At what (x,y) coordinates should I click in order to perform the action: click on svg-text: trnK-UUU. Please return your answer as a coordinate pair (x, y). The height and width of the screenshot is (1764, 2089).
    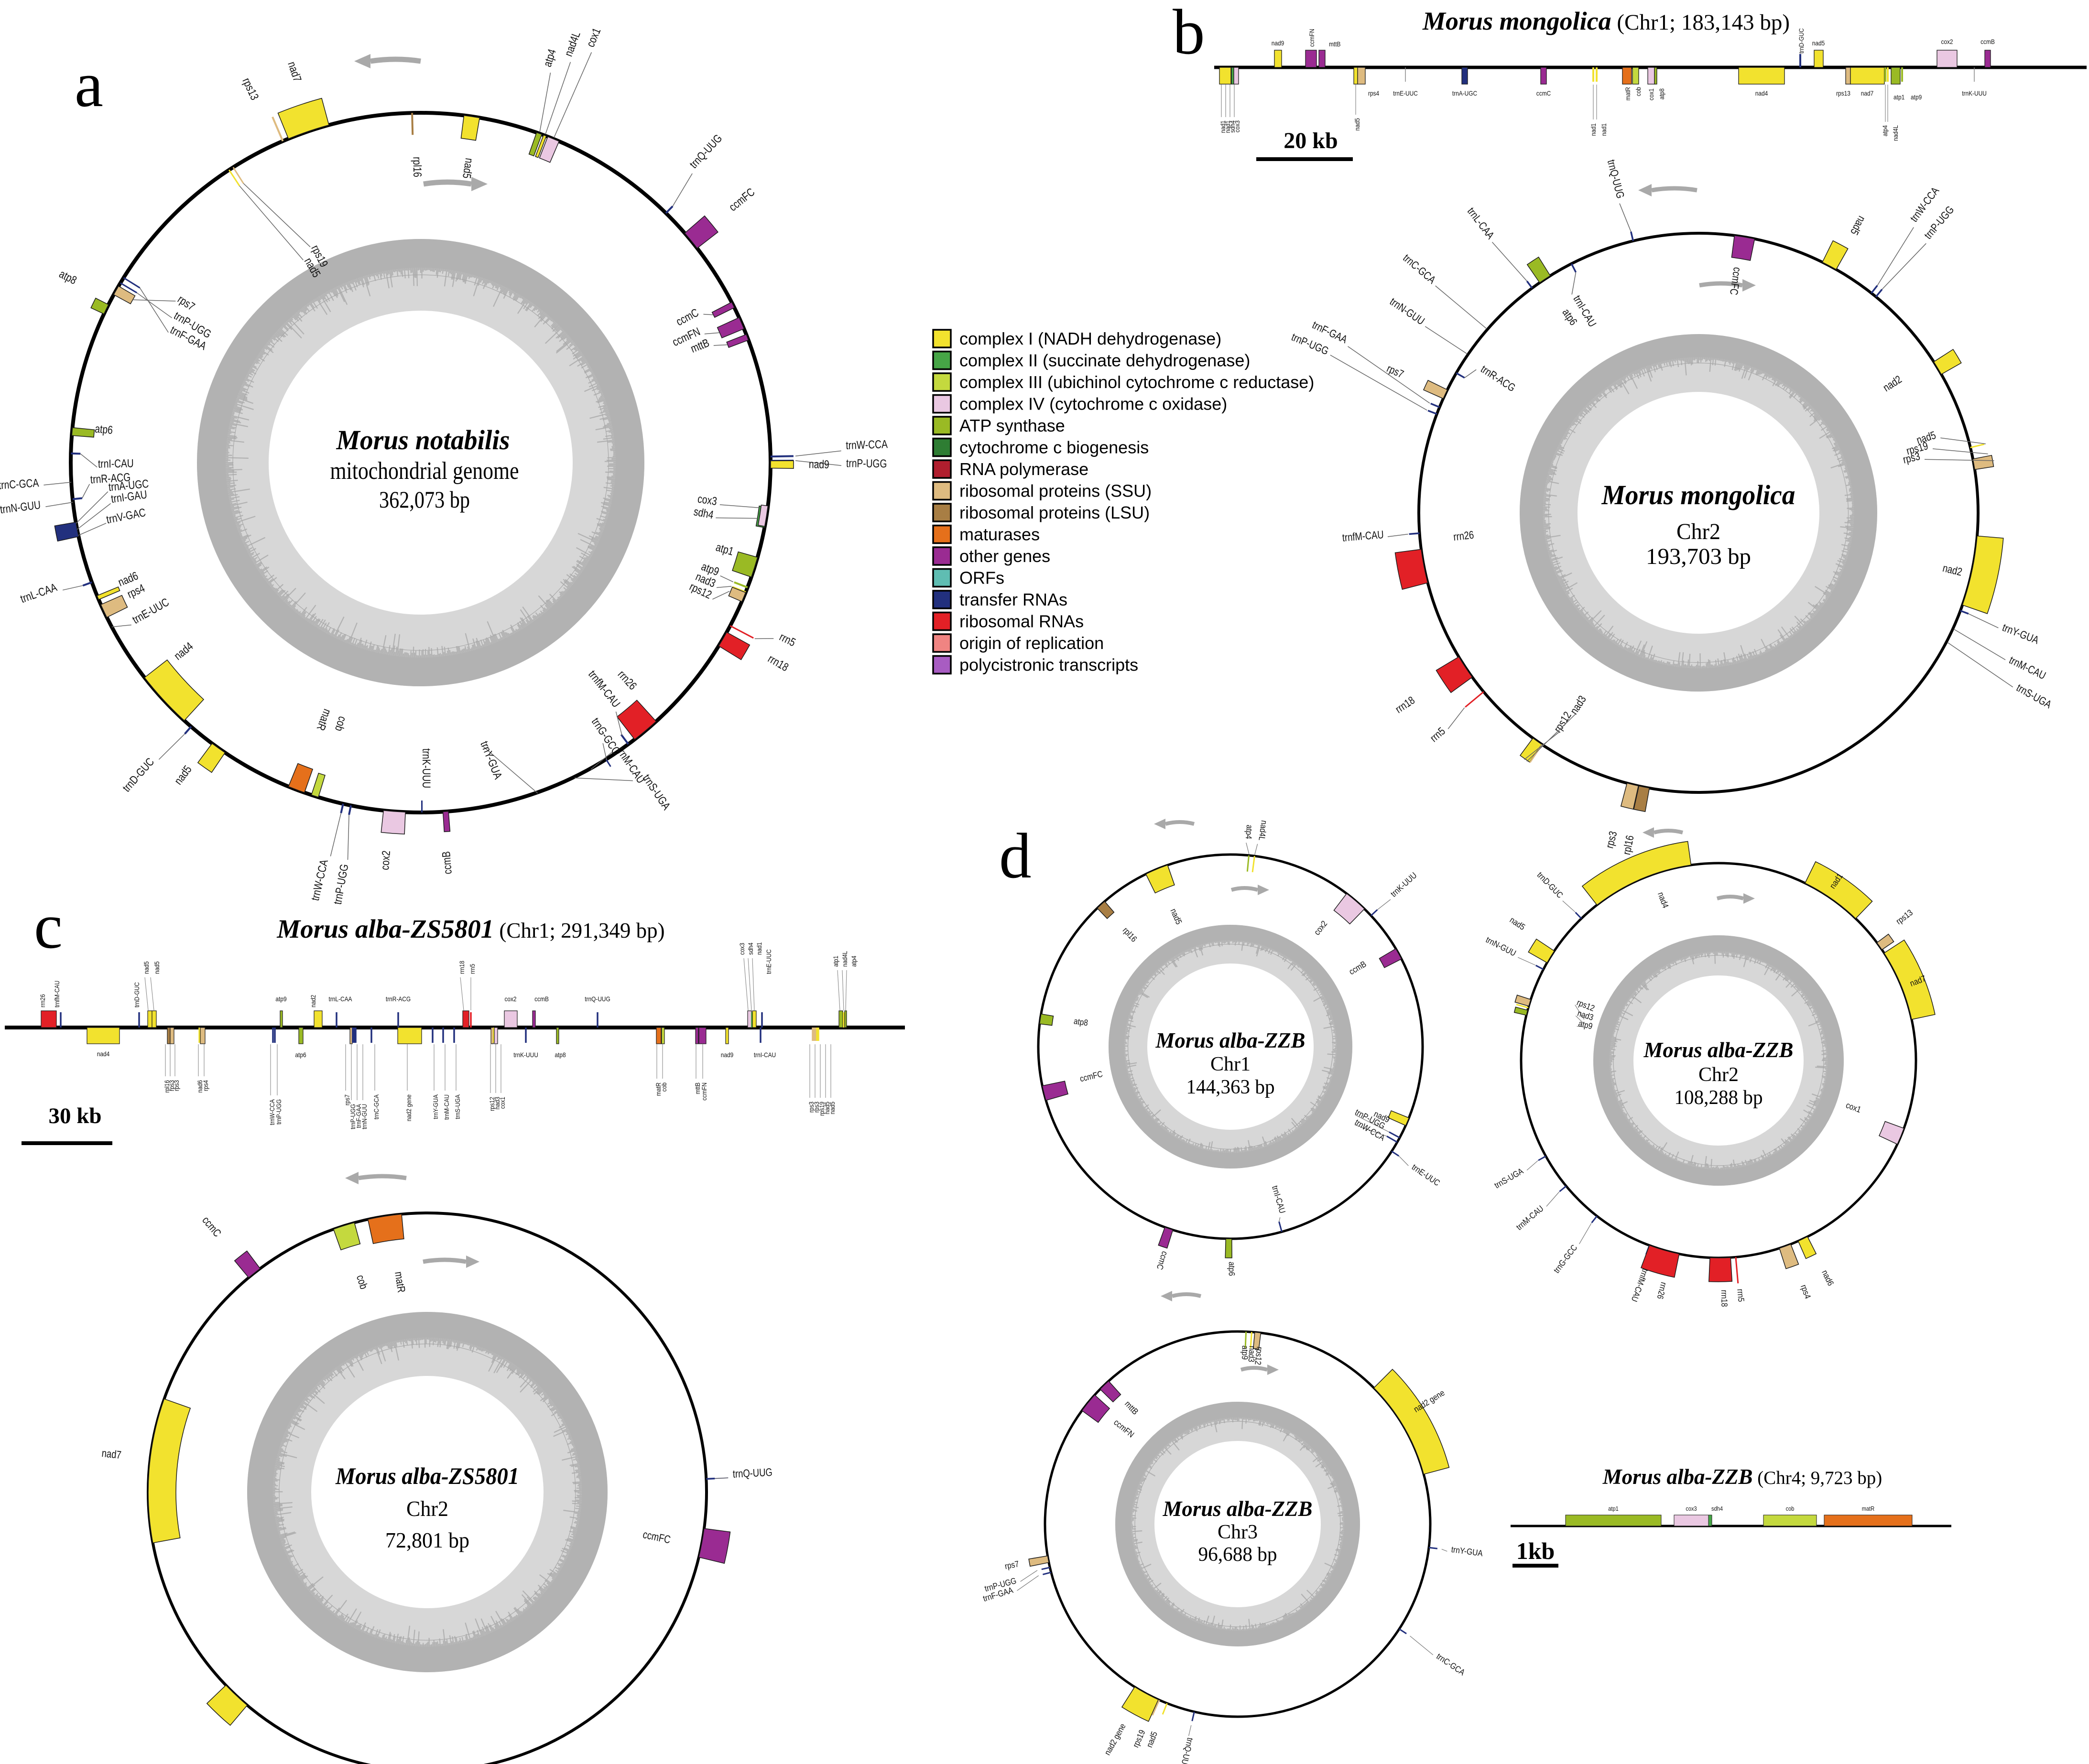
    Looking at the image, I should click on (526, 1055).